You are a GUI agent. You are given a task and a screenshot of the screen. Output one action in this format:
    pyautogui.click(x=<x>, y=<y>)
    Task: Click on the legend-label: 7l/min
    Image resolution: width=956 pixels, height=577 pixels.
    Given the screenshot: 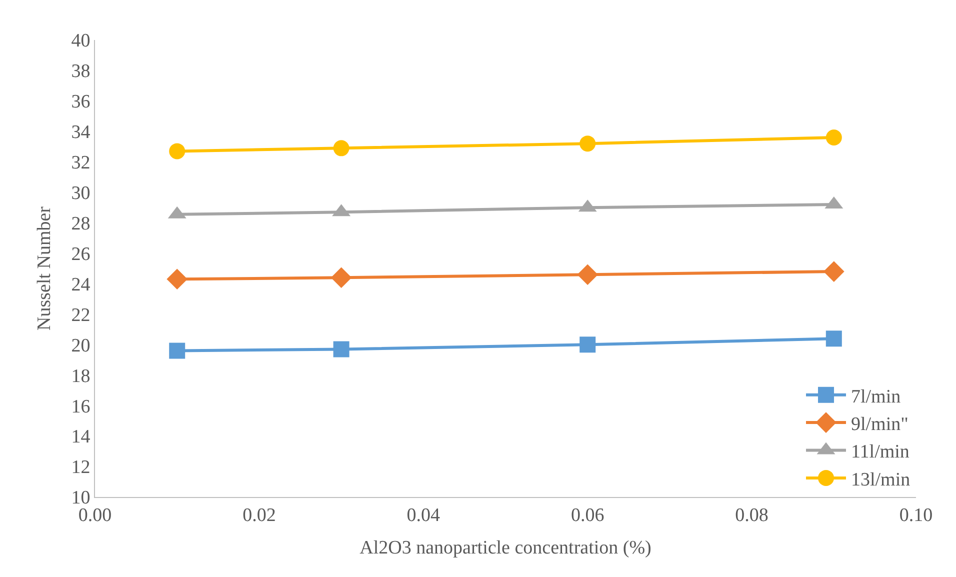 What is the action you would take?
    pyautogui.click(x=876, y=397)
    